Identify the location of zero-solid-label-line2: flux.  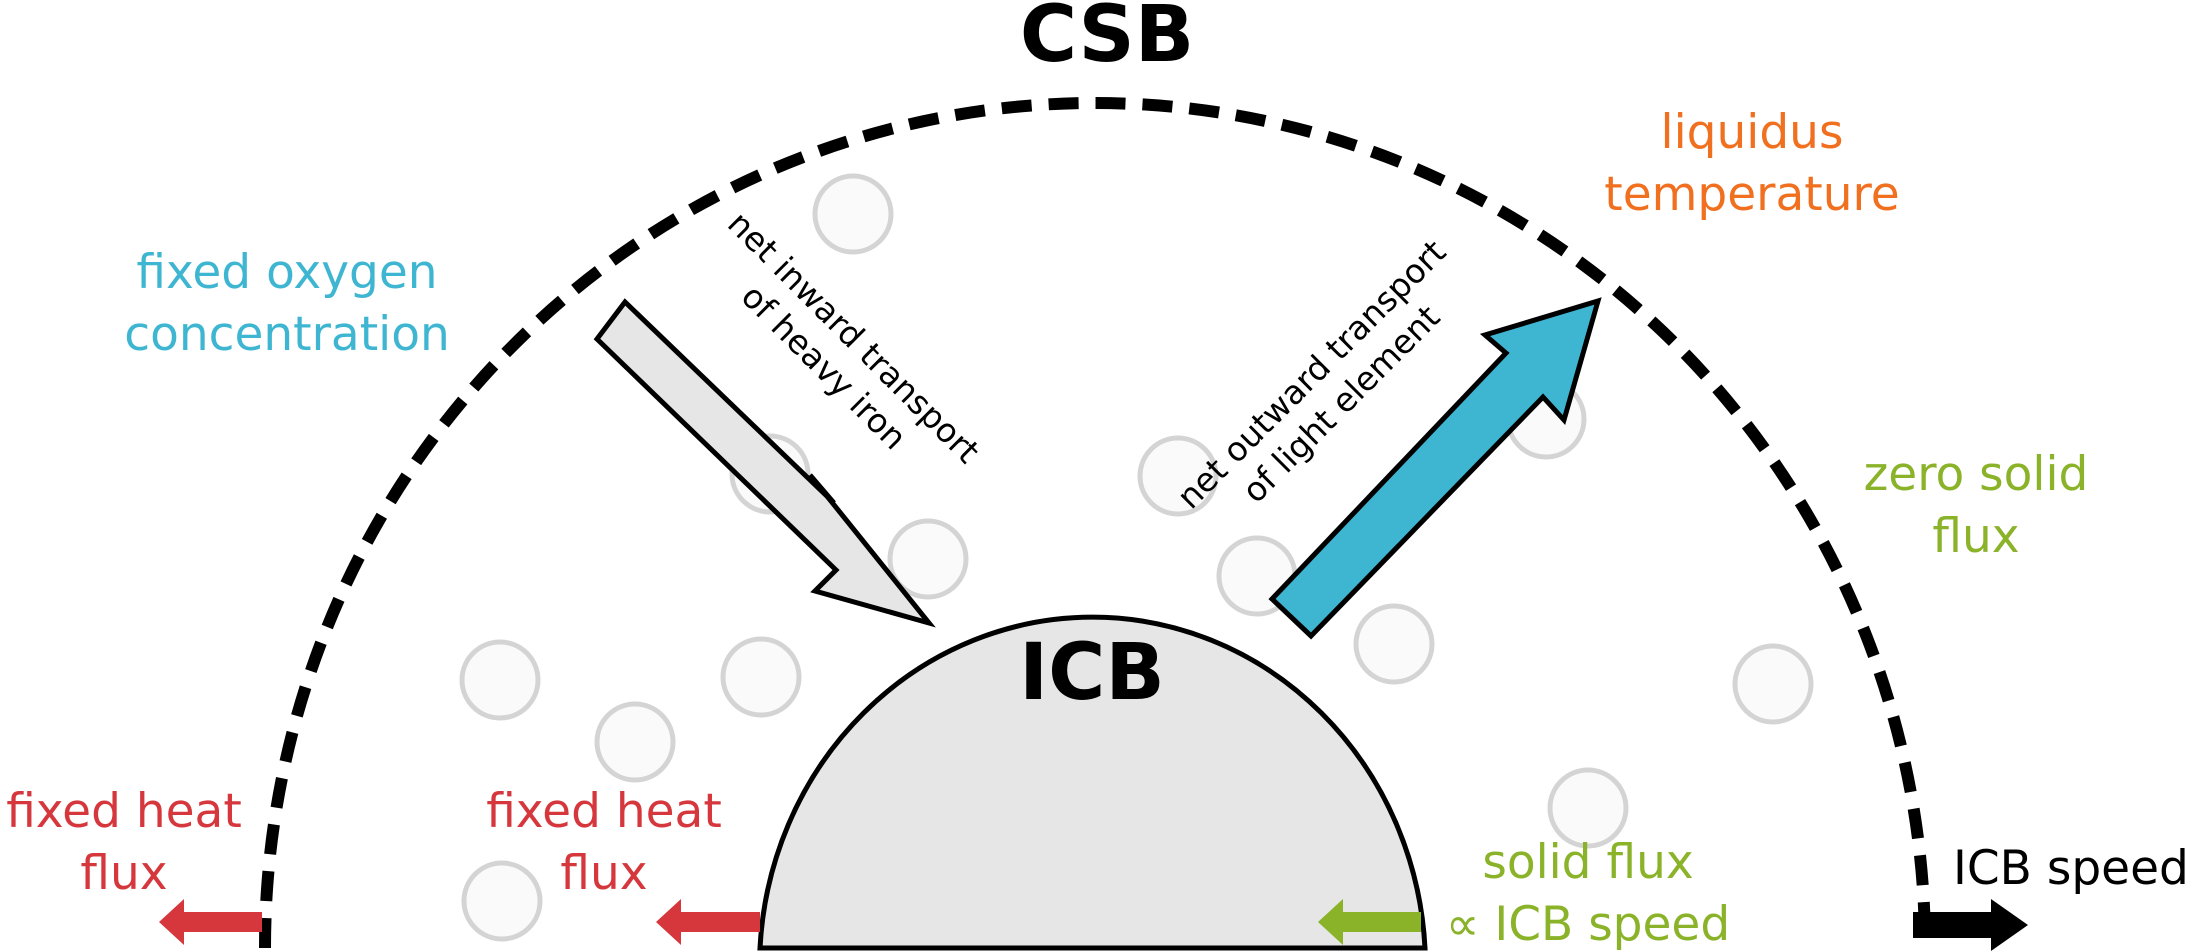
(1975, 536).